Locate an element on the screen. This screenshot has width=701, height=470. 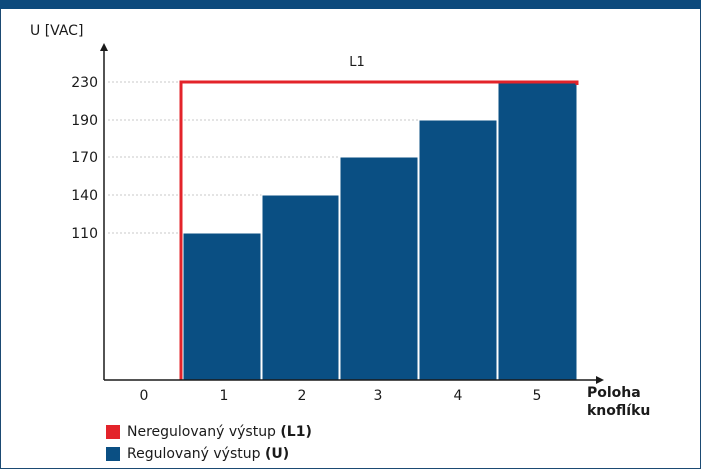
x-tick-label-2: 2 is located at coordinates (302, 396).